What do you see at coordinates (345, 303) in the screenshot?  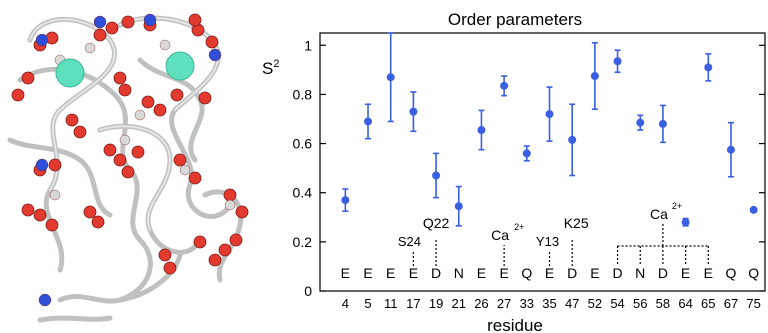 I see `x-tick-label: 4` at bounding box center [345, 303].